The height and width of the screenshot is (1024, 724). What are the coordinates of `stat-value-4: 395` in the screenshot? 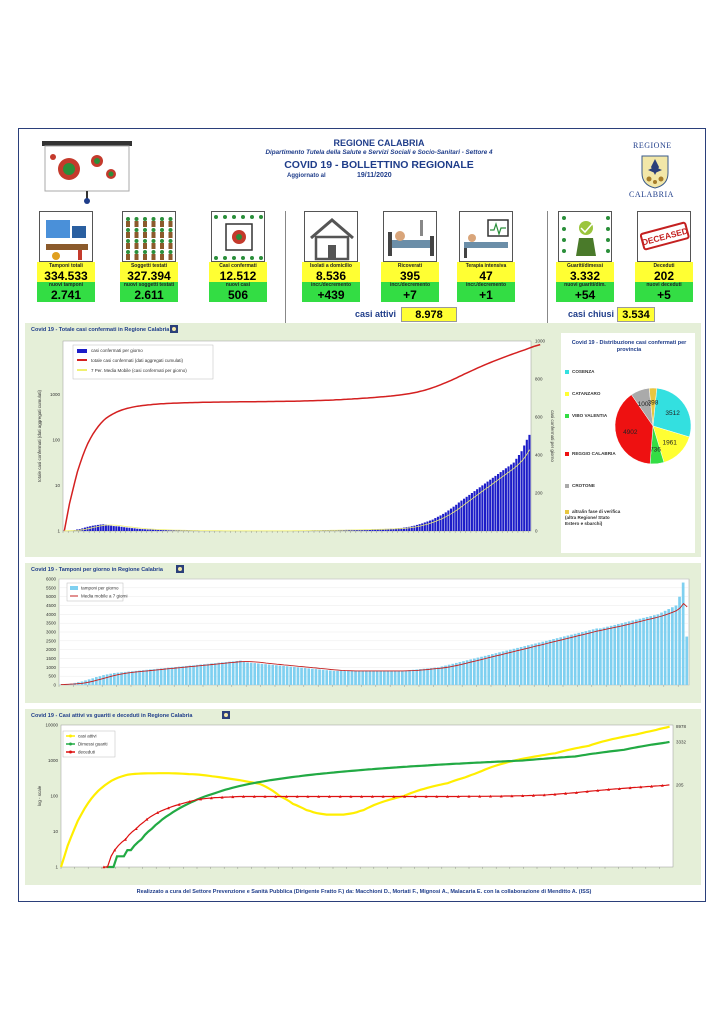 It's located at (410, 276).